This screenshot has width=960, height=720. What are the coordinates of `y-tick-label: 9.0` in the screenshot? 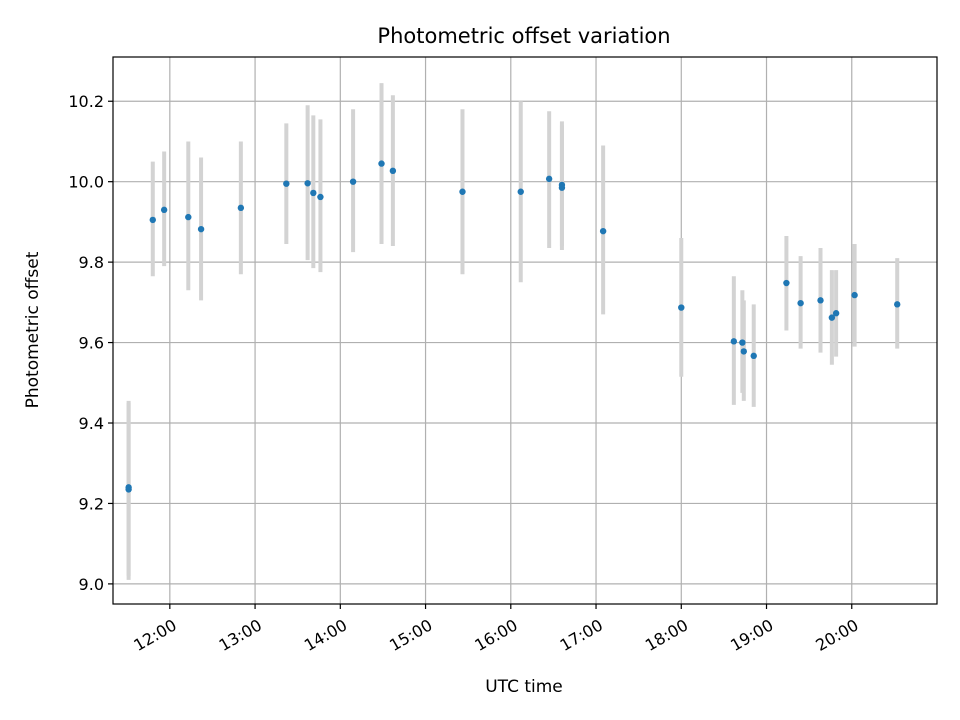 It's located at (91, 584).